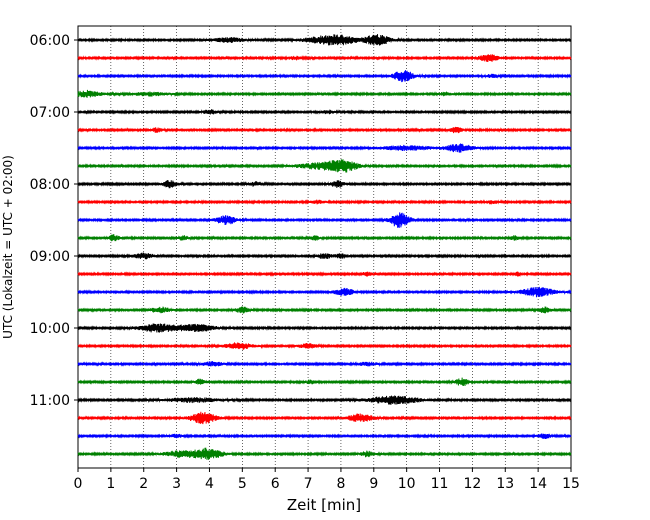 Image resolution: width=650 pixels, height=520 pixels. I want to click on y-tick-label: 09:00, so click(50, 257).